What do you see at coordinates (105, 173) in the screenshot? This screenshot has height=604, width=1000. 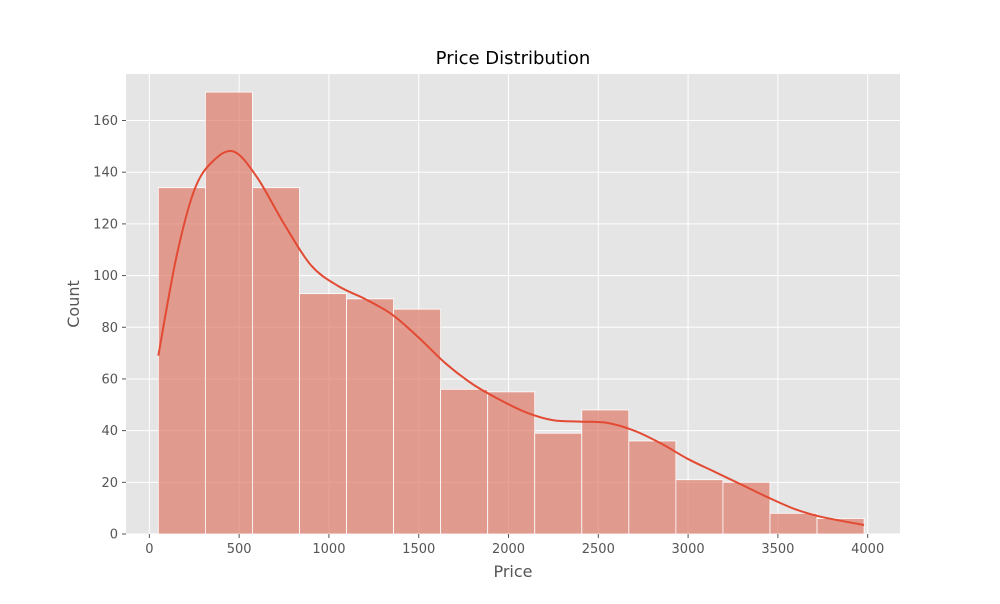 I see `y-tick-label: 140` at bounding box center [105, 173].